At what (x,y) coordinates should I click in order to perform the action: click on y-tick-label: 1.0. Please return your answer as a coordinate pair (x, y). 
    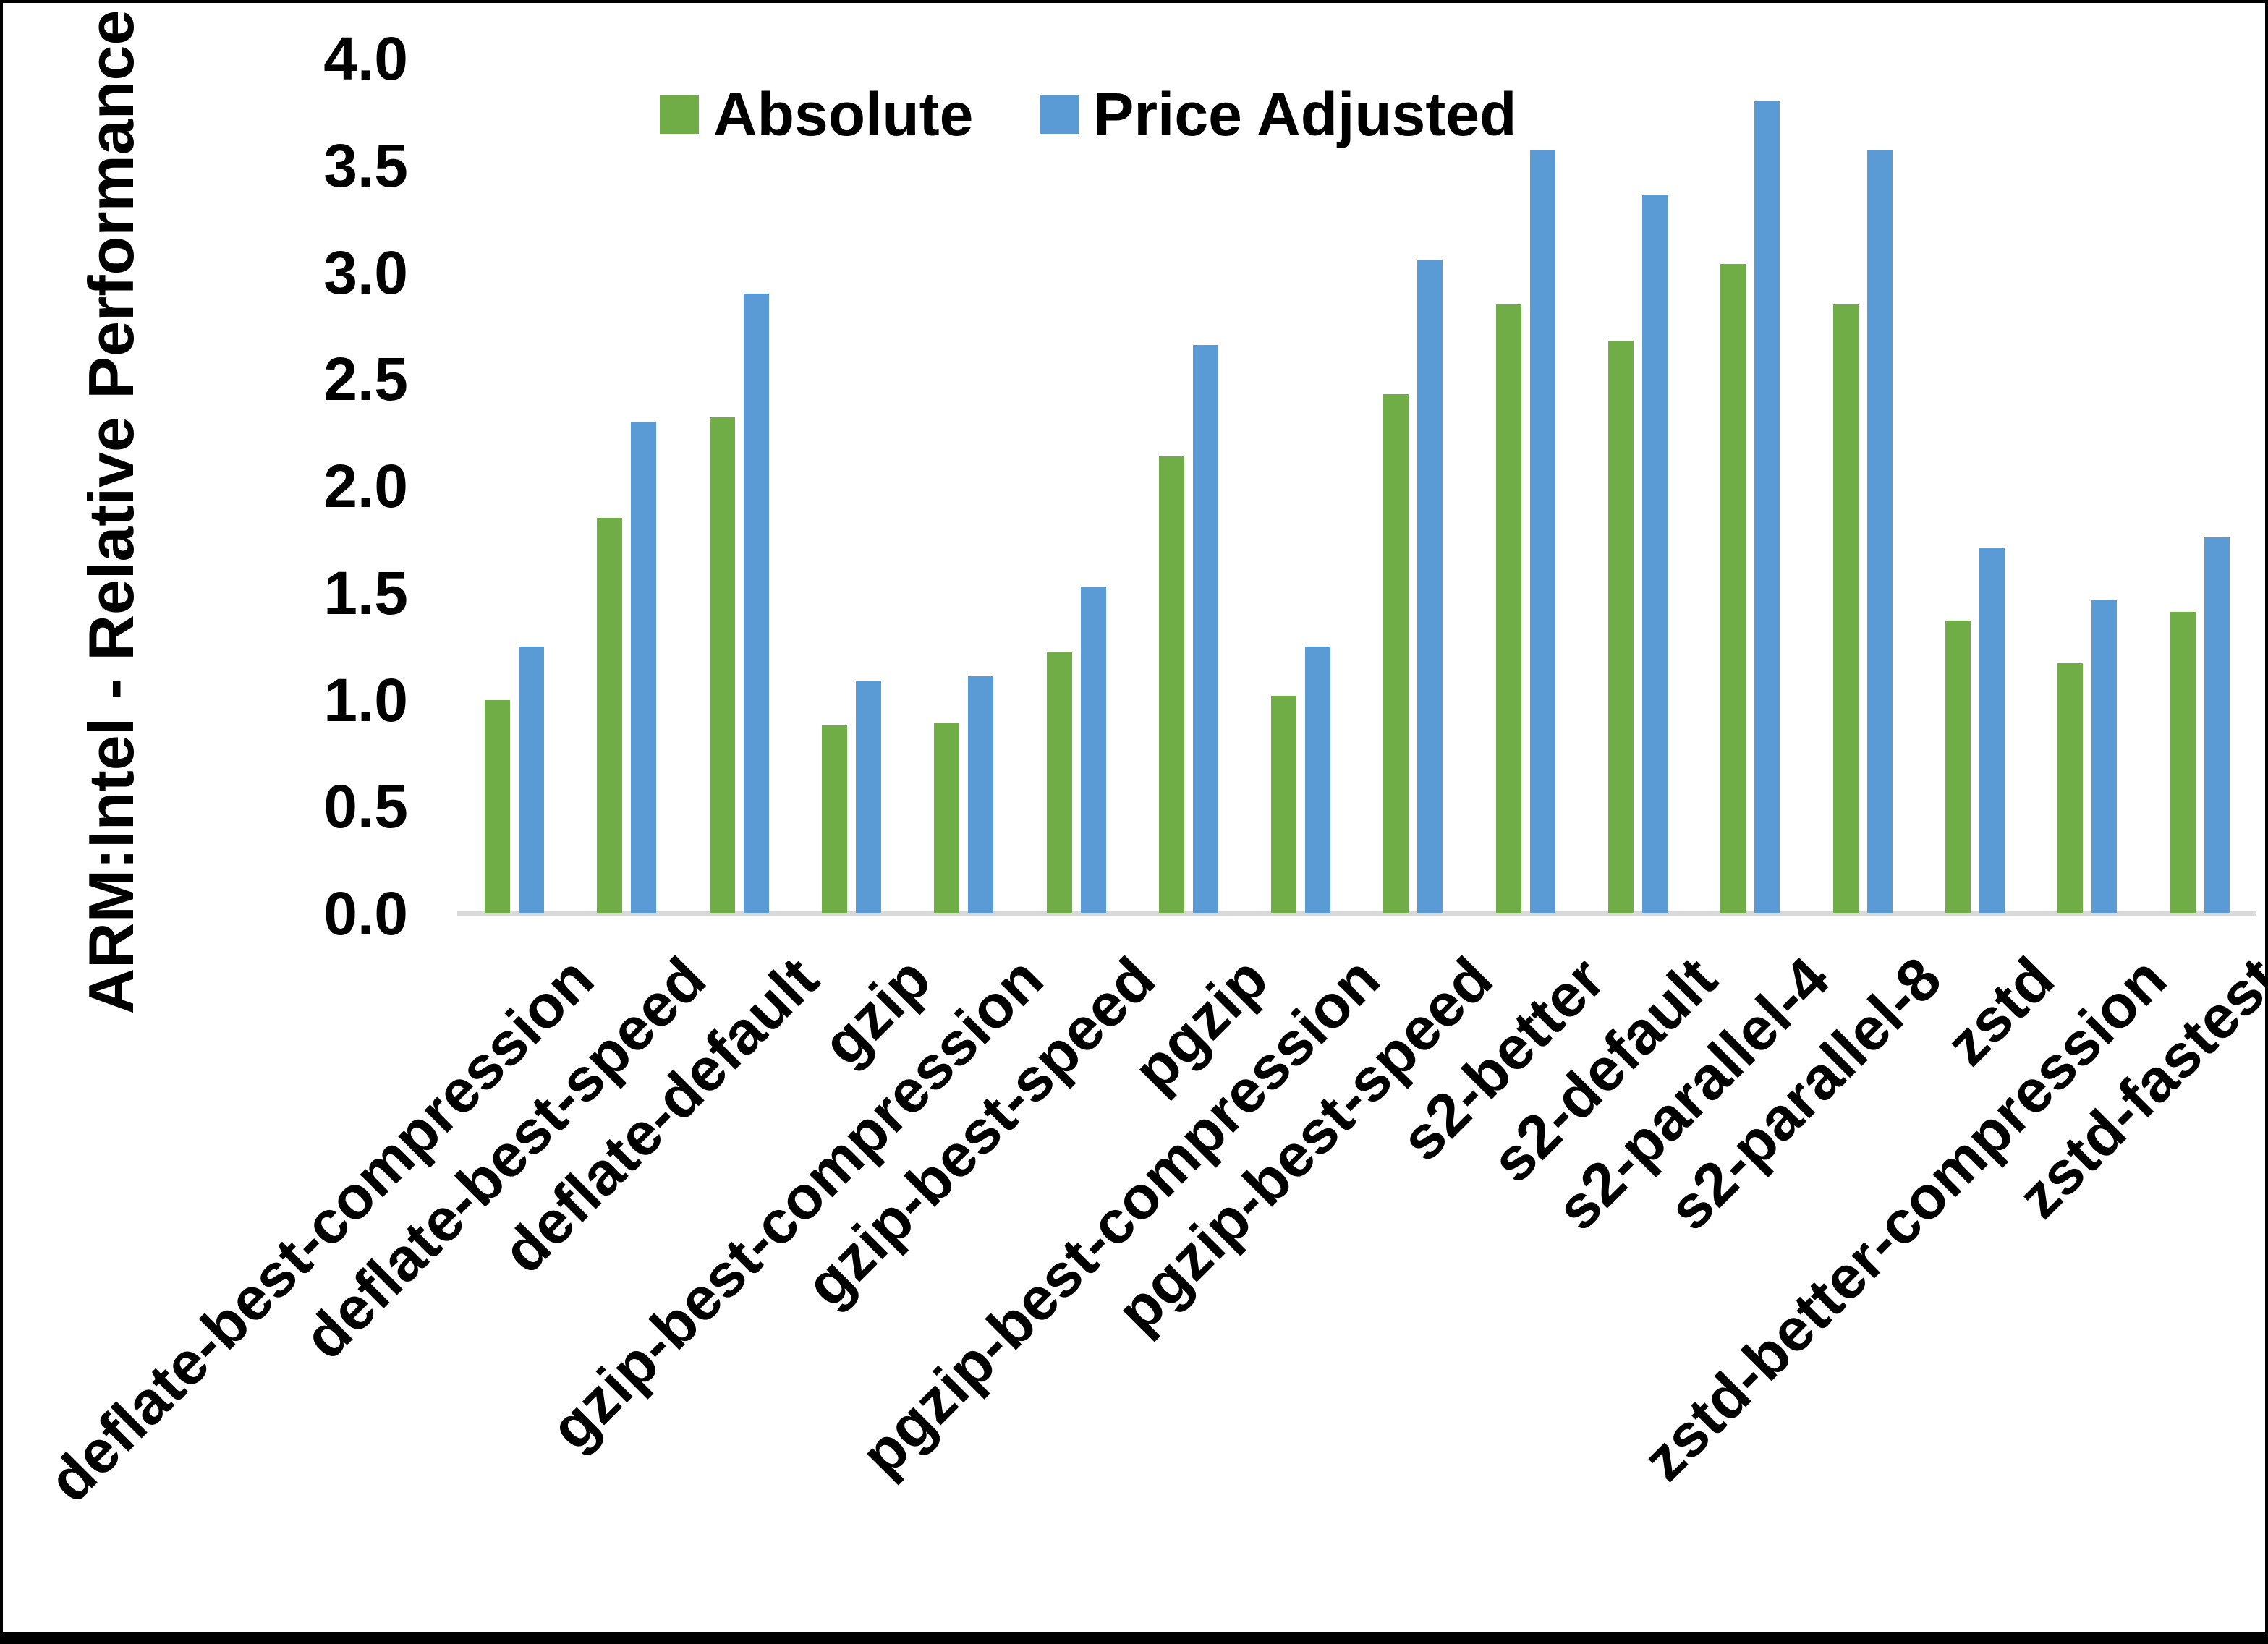
    Looking at the image, I should click on (365, 699).